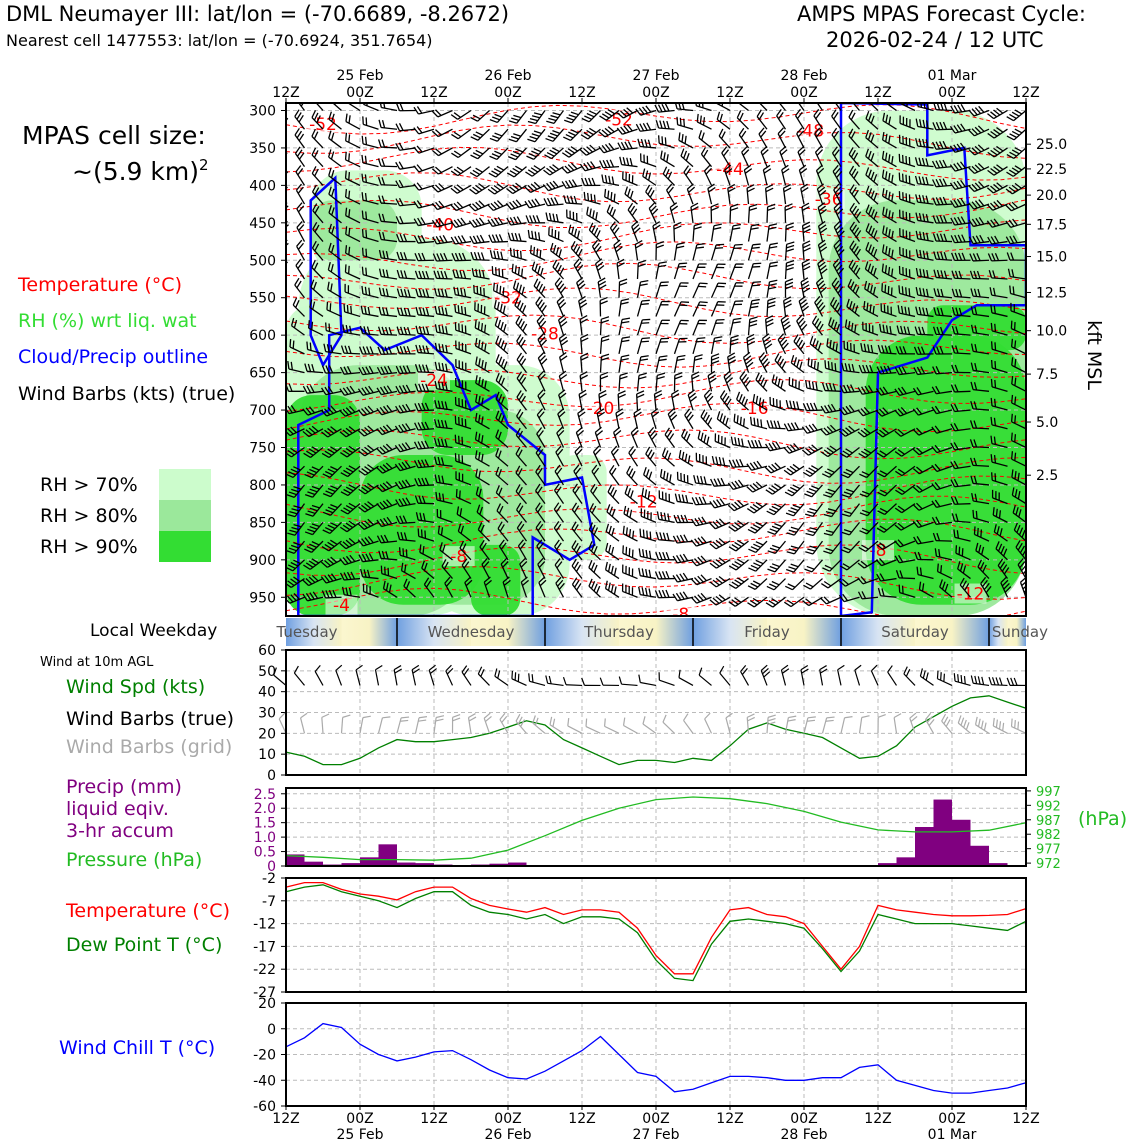 The image size is (1140, 1140). I want to click on rh-legend-70-swatch, so click(185, 484).